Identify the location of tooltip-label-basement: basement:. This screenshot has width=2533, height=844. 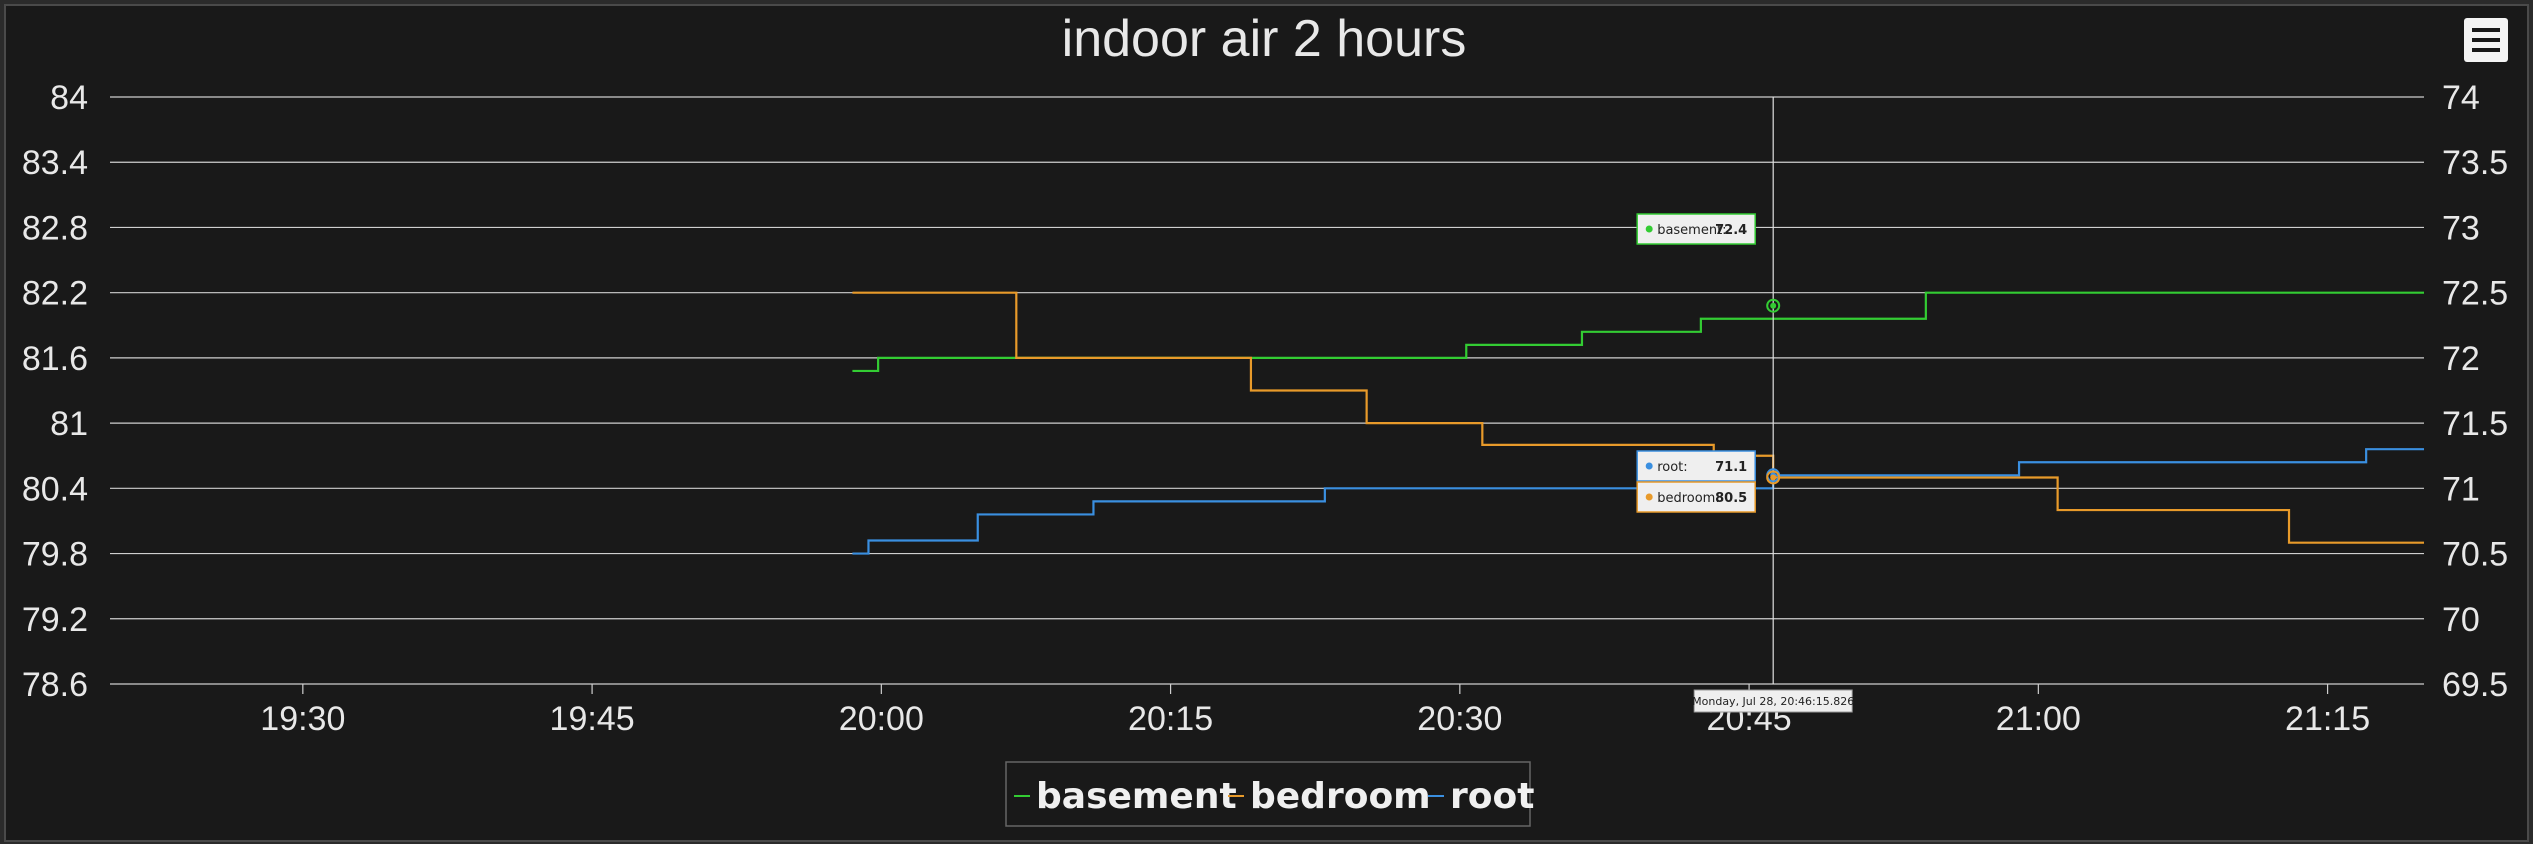
(1691, 230).